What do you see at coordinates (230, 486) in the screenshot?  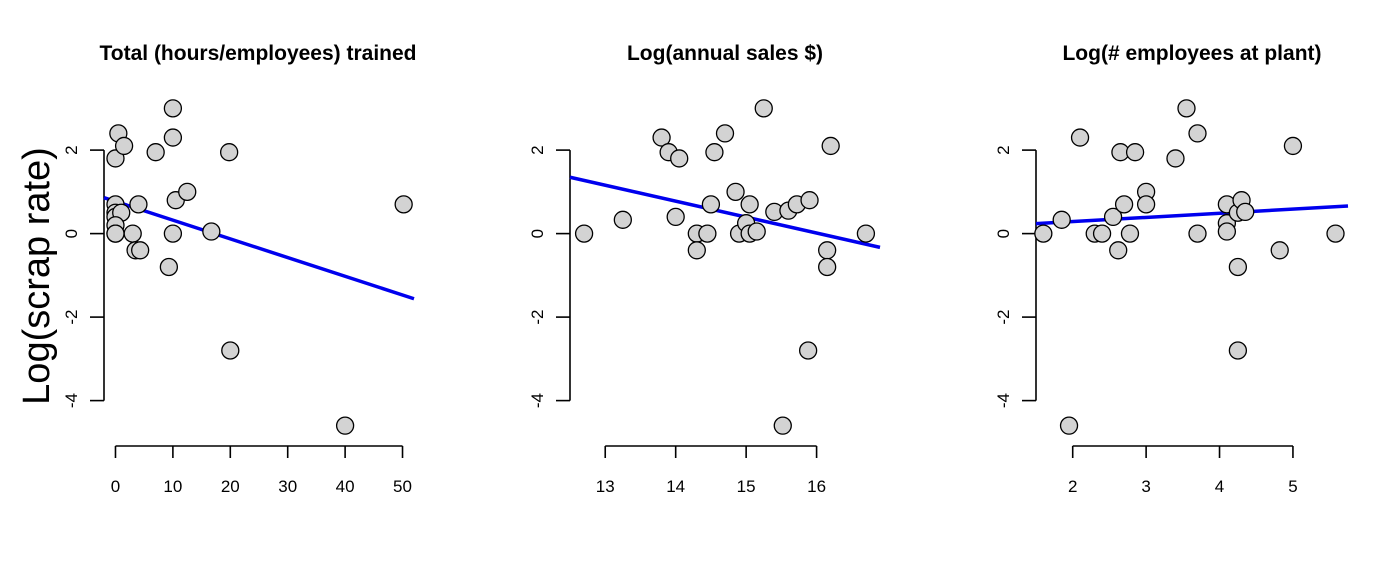 I see `x-tick-label: 20` at bounding box center [230, 486].